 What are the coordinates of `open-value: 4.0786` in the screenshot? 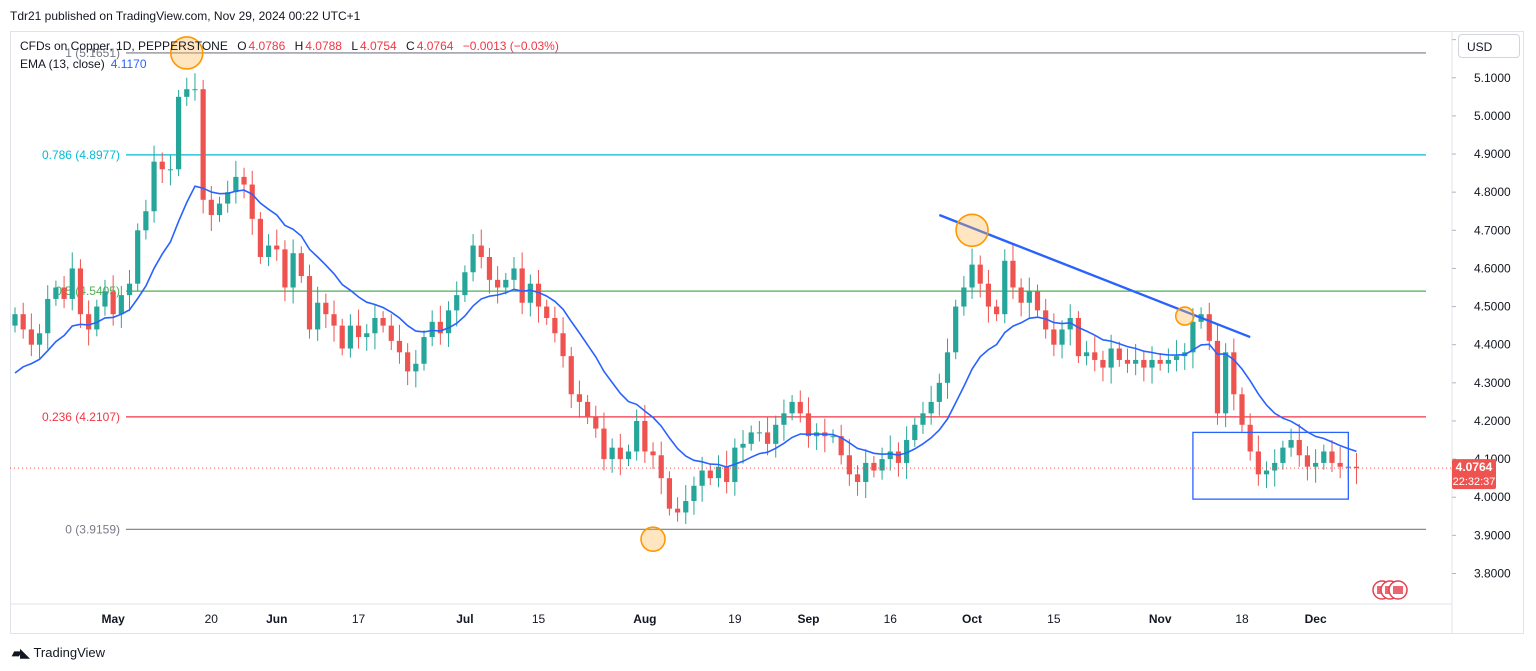 It's located at (267, 46).